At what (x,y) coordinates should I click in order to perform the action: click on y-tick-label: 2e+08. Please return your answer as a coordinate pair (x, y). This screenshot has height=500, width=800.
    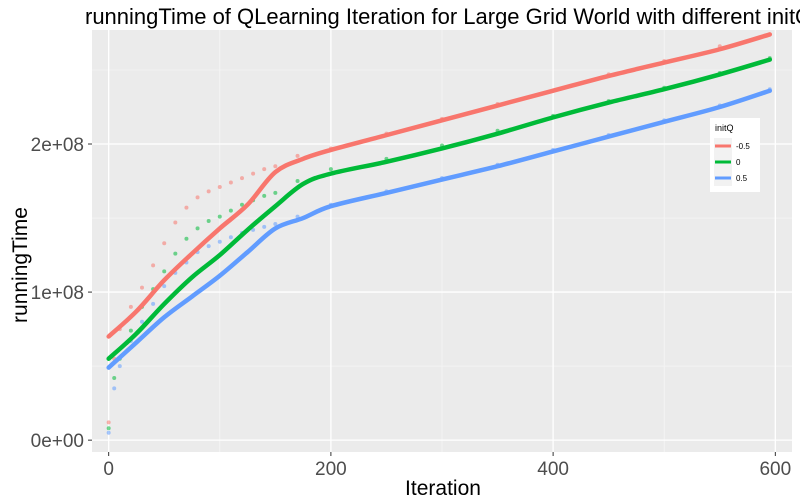
    Looking at the image, I should click on (57, 145).